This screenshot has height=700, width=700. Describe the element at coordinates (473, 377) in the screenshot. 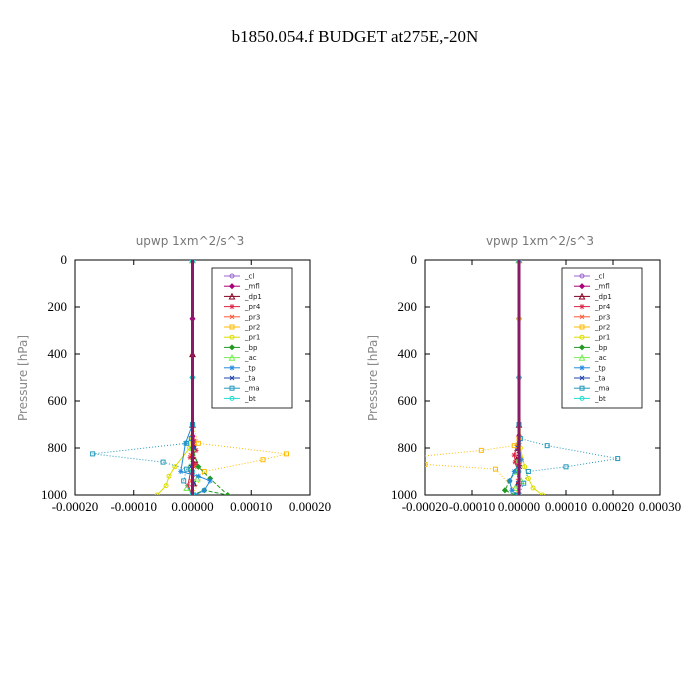

I see `series-pr2` at that location.